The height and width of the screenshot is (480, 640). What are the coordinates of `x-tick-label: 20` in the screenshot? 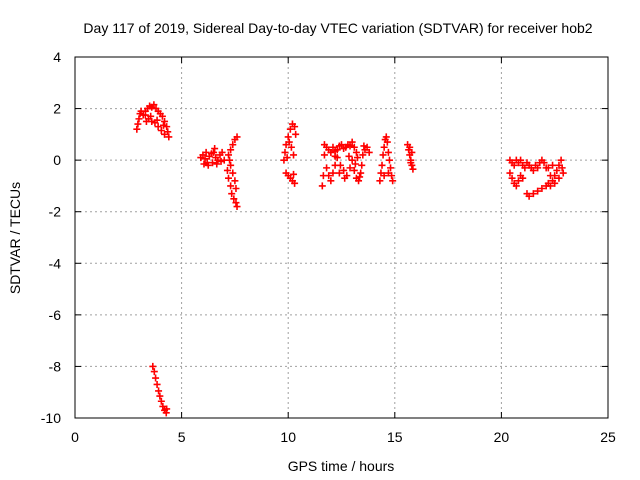 It's located at (502, 437).